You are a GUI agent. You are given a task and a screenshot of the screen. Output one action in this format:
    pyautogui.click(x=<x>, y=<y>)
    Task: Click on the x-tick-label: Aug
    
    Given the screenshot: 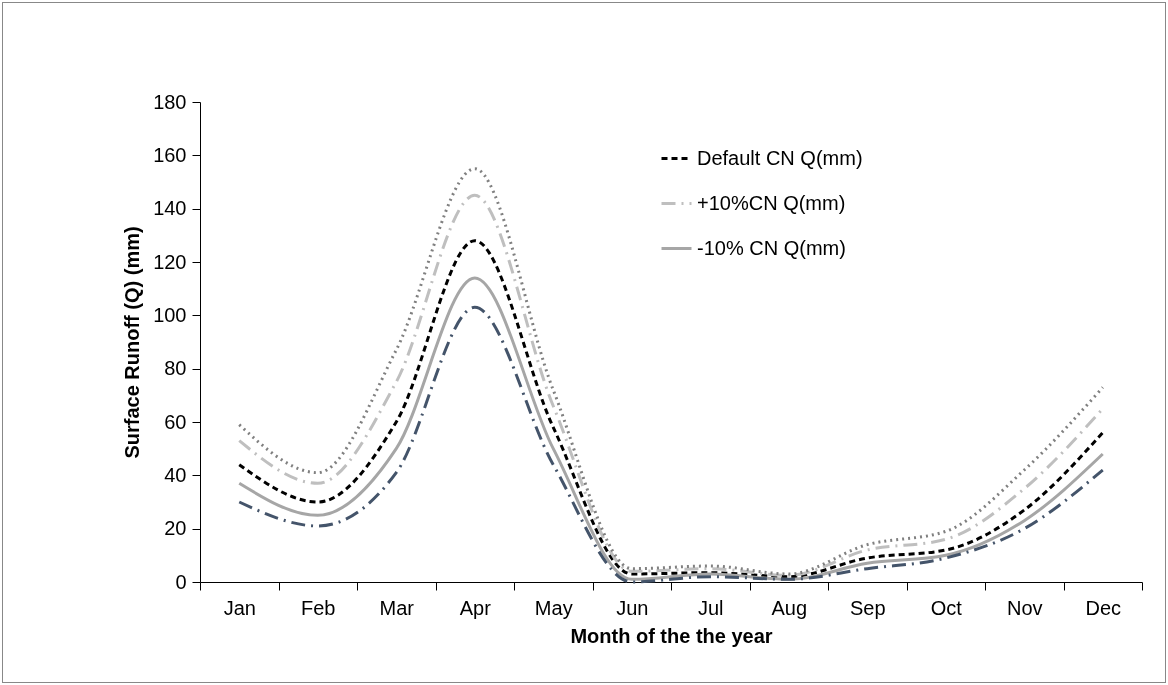 What is the action you would take?
    pyautogui.click(x=789, y=607)
    